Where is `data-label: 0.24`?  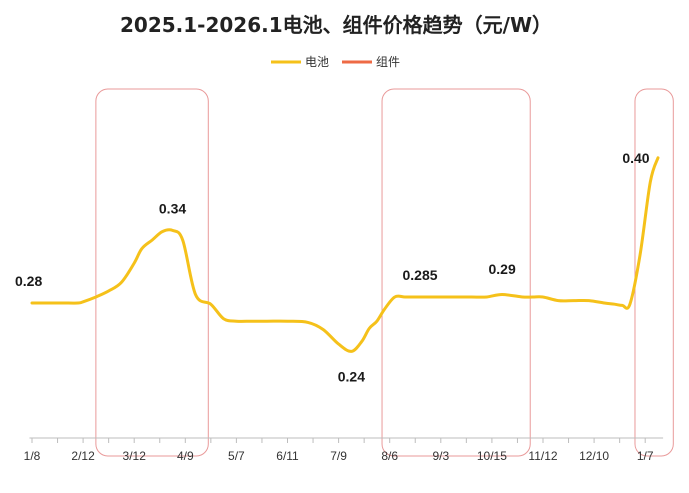 data-label: 0.24 is located at coordinates (351, 376).